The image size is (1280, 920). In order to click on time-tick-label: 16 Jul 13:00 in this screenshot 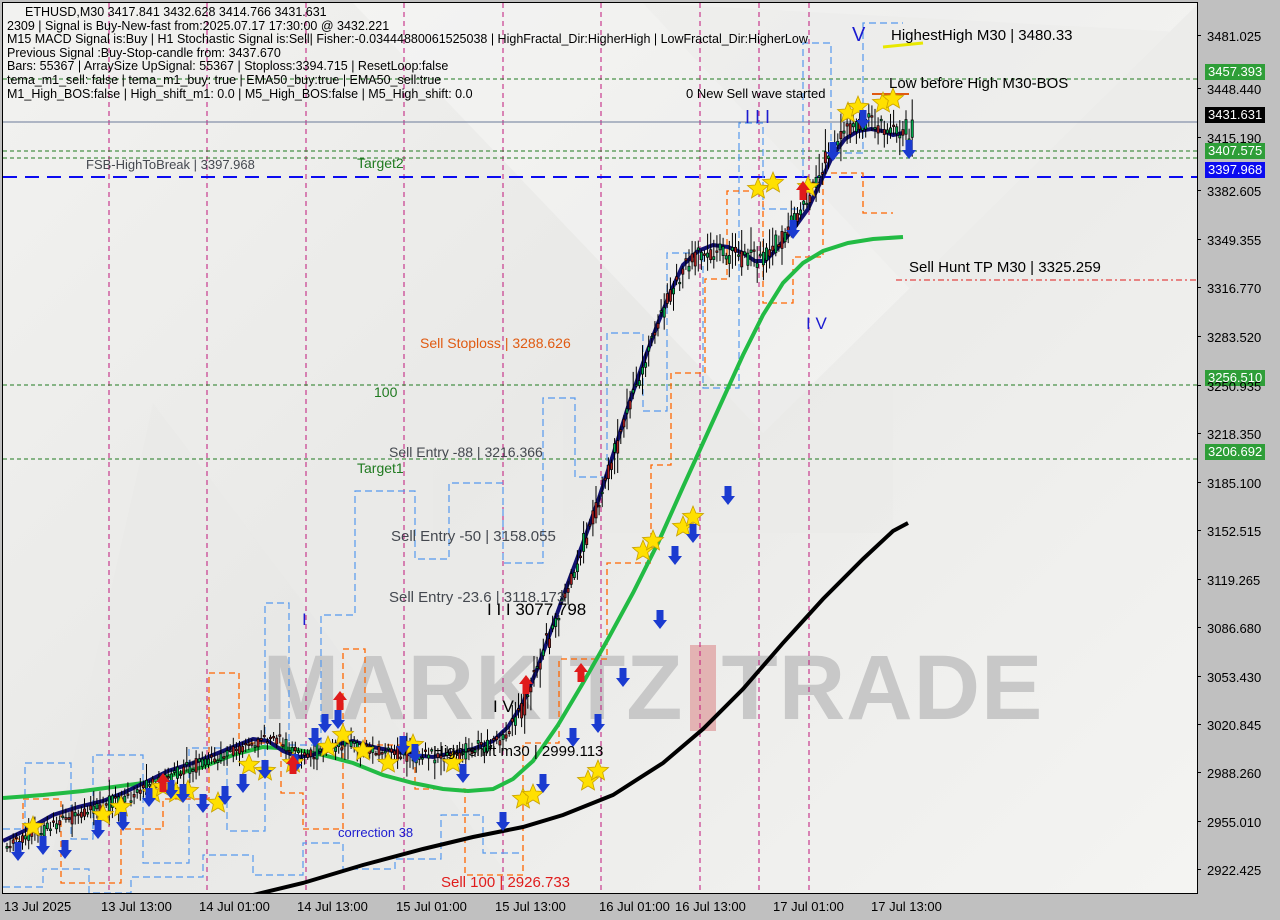, I will do `click(710, 906)`.